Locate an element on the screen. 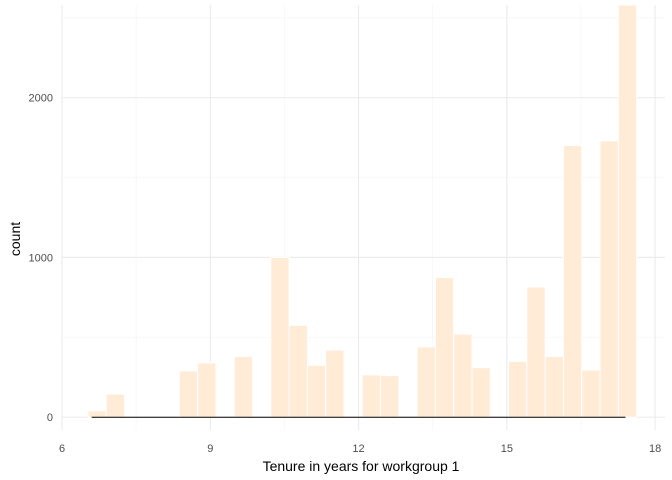 Image resolution: width=672 pixels, height=480 pixels. y-axis-tick-labels: 0 1000 2000 is located at coordinates (41, 259).